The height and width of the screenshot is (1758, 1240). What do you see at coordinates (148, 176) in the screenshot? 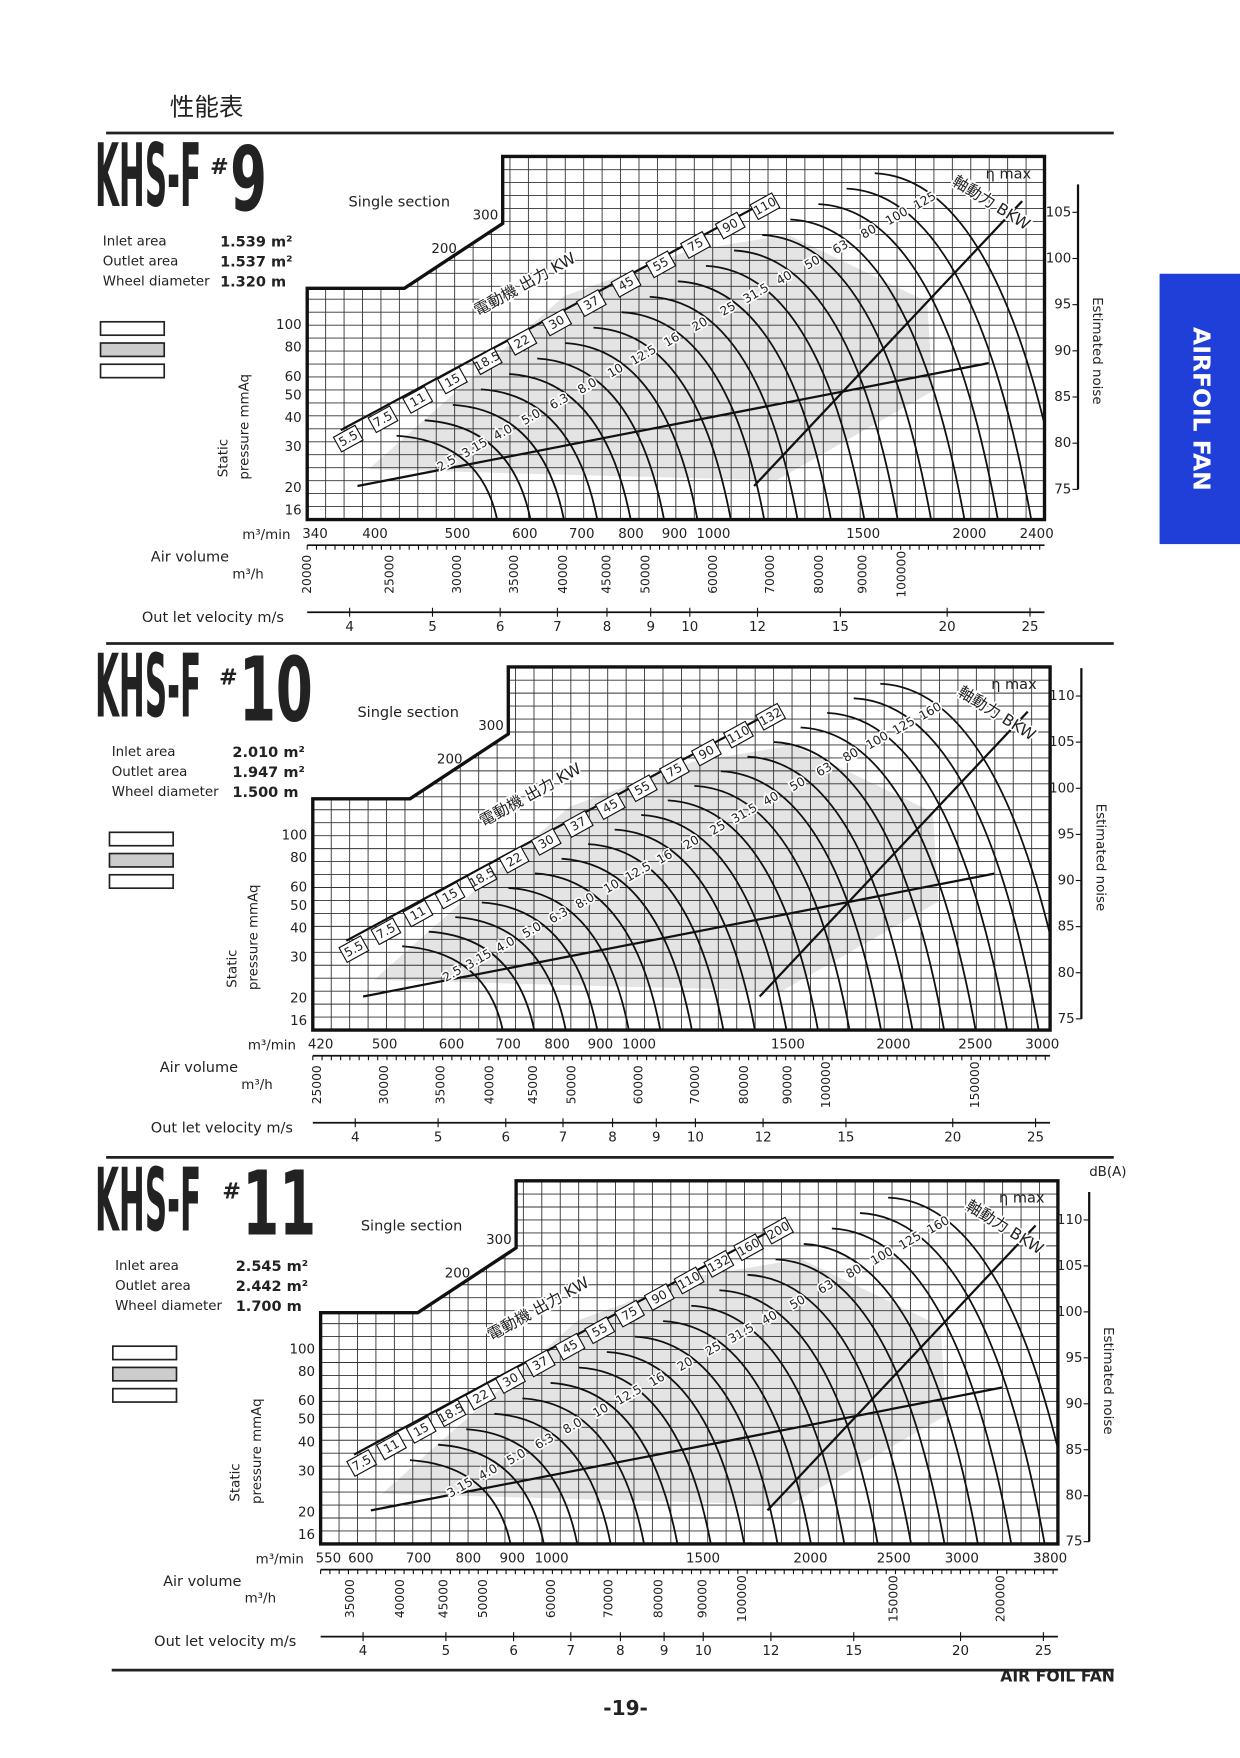
I see `model-name: KHS-F` at bounding box center [148, 176].